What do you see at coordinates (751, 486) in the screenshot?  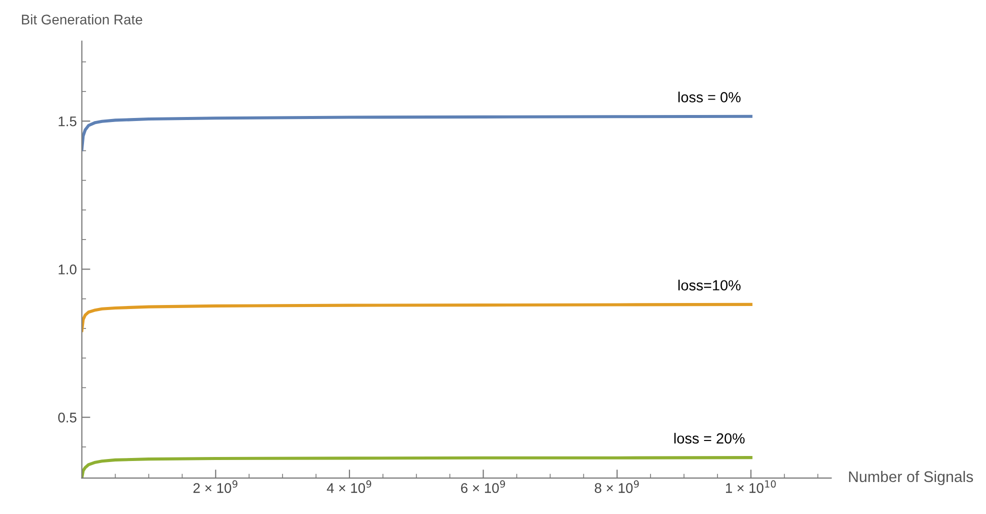 I see `x-tick-label: 1 × 10$^{10}$` at bounding box center [751, 486].